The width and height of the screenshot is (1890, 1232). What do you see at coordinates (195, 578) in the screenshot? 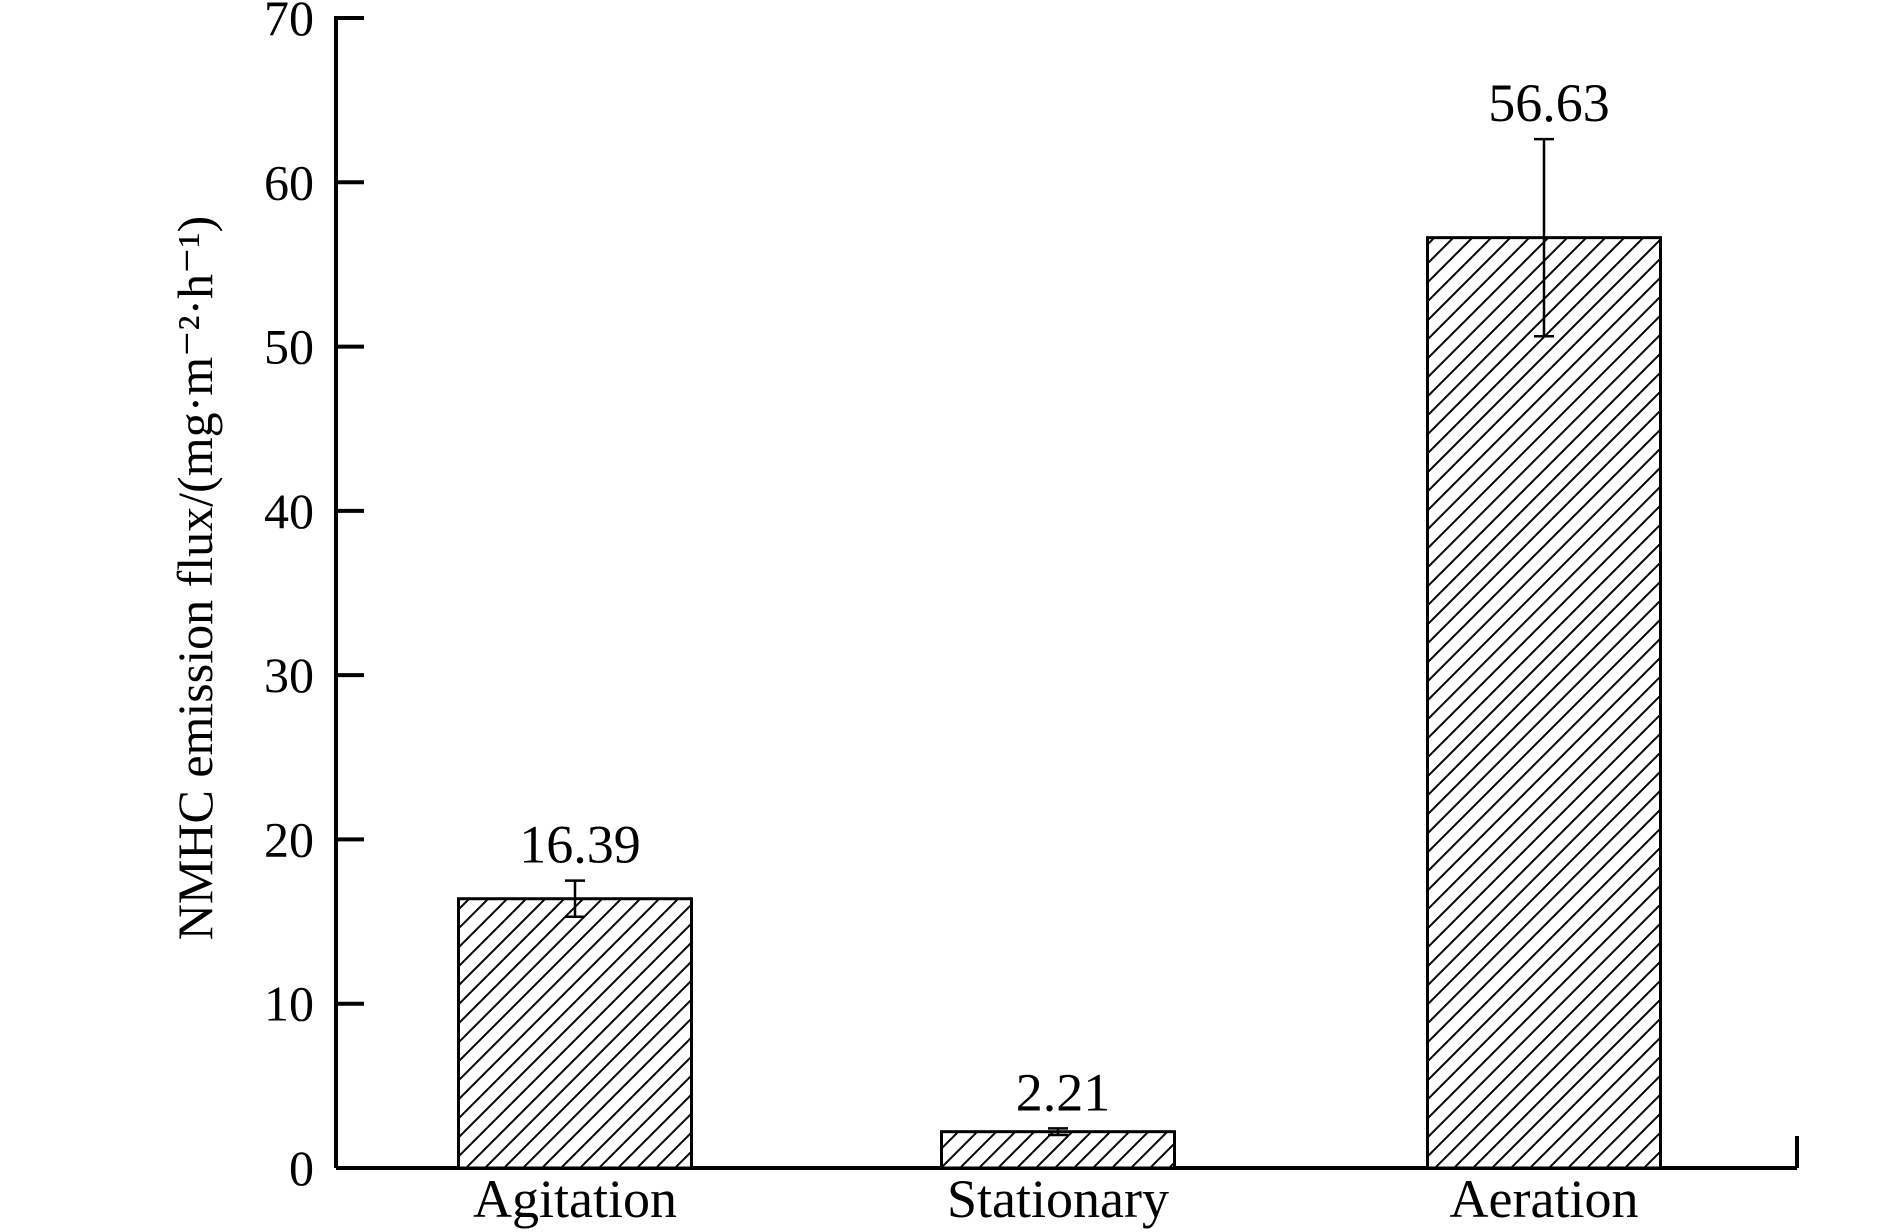
I see `y-axis-label: NMHC emission flux/(mg·m⁻²·h⁻¹)` at bounding box center [195, 578].